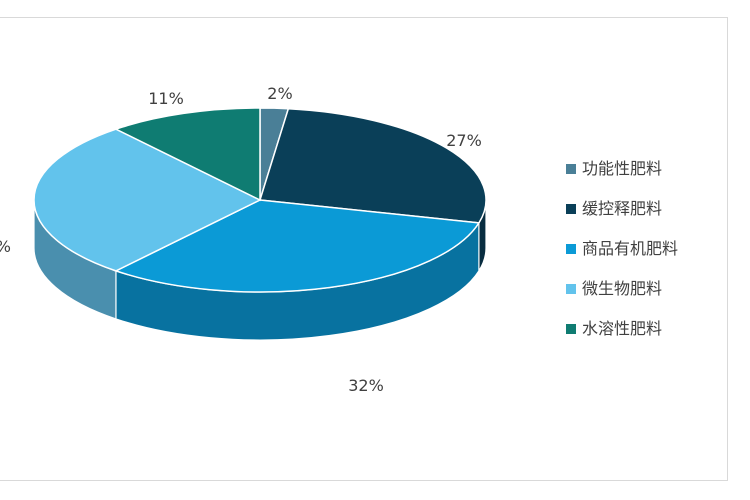 This screenshot has width=750, height=500. What do you see at coordinates (279, 93) in the screenshot?
I see `data-label-1: 2%` at bounding box center [279, 93].